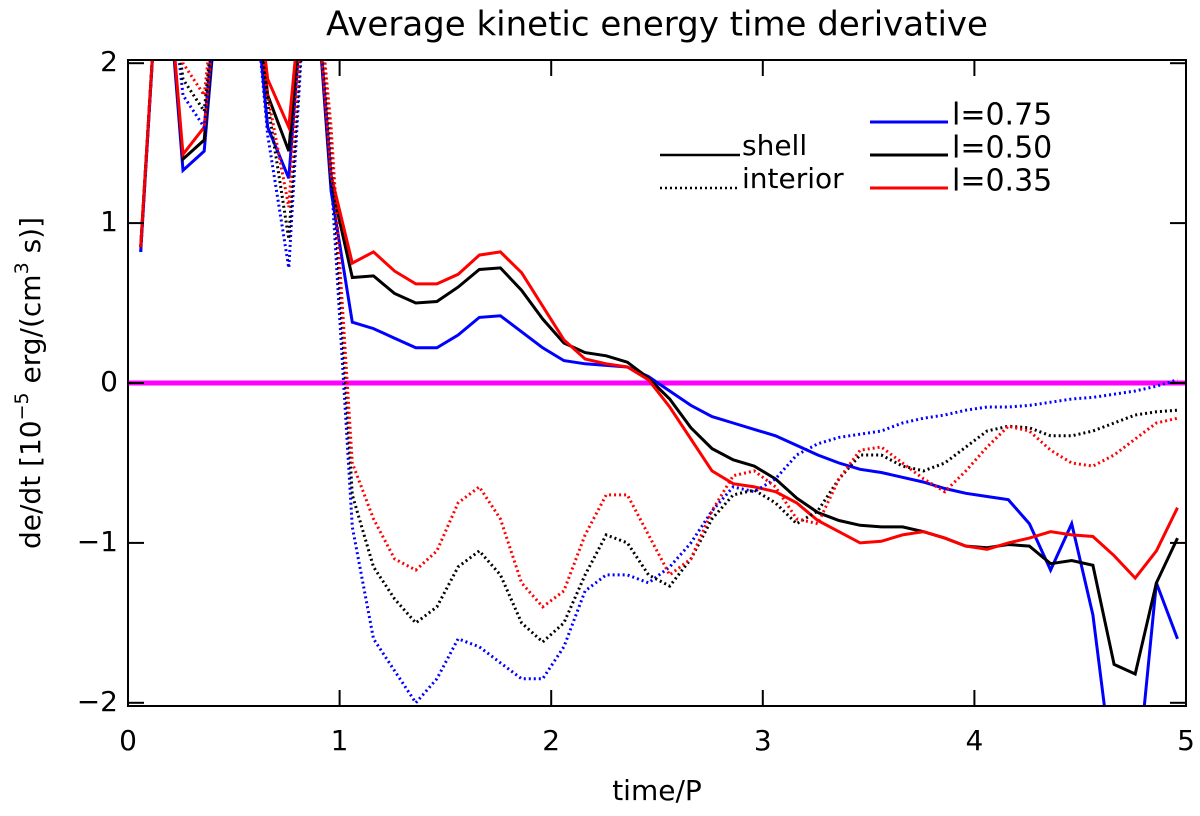 Image resolution: width=1200 pixels, height=816 pixels. Describe the element at coordinates (30, 239) in the screenshot. I see `y-label-part: s)]` at that location.